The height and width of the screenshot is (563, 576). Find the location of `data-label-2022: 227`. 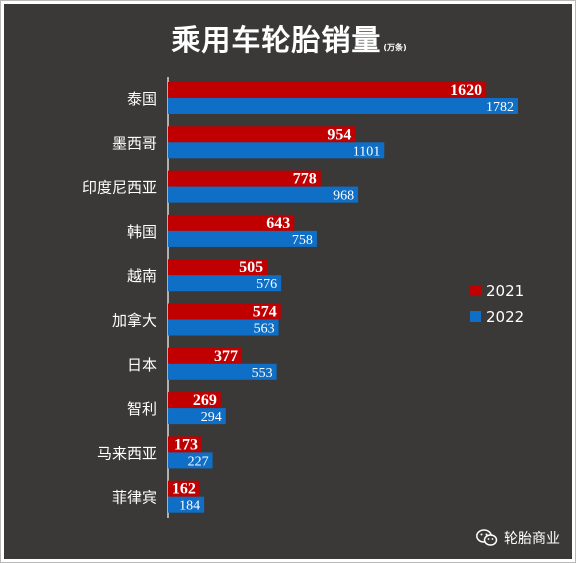

data-label-2022: 227 is located at coordinates (198, 461).